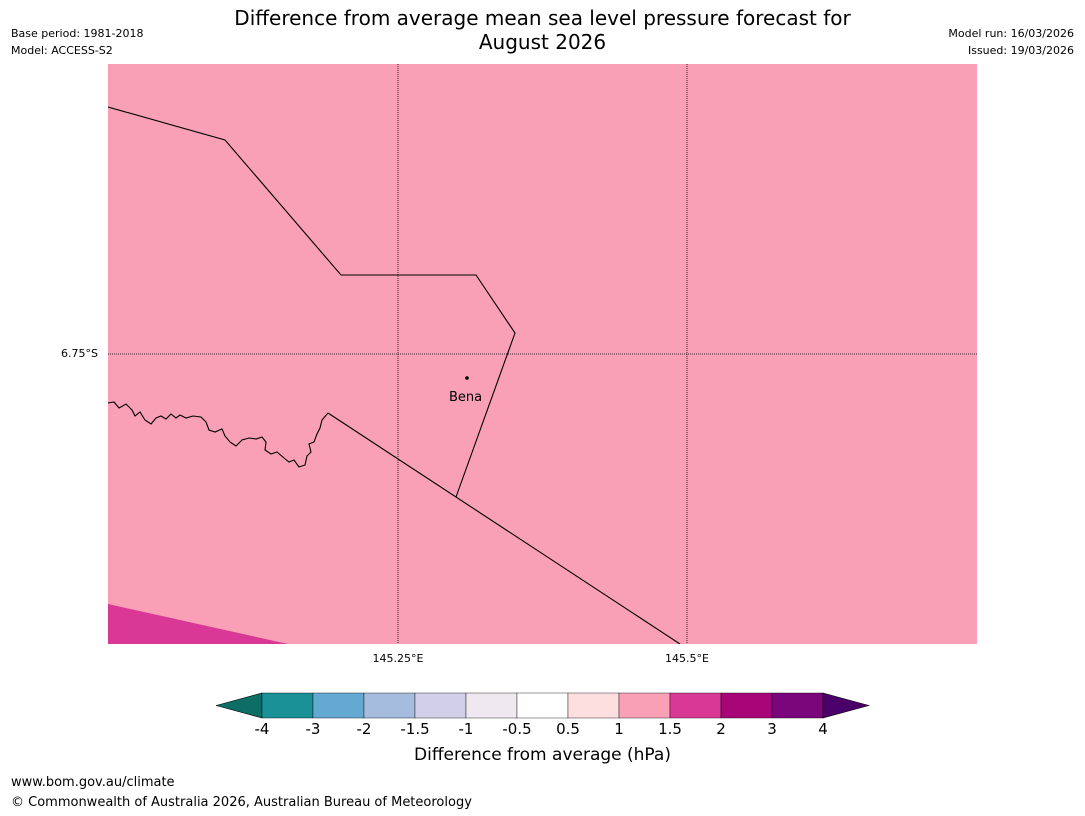  What do you see at coordinates (262, 729) in the screenshot?
I see `colorbar-tick-label: -4` at bounding box center [262, 729].